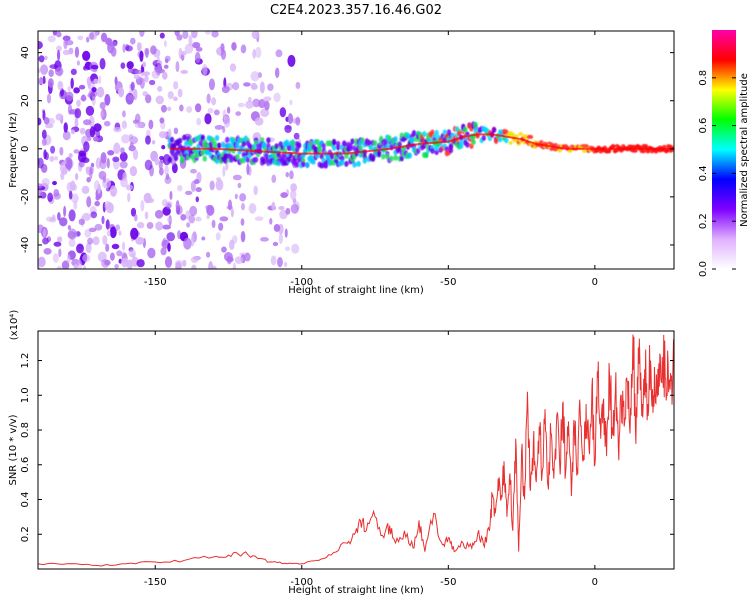  Describe the element at coordinates (703, 269) in the screenshot. I see `colorbar-tick-label: 0.0` at that location.